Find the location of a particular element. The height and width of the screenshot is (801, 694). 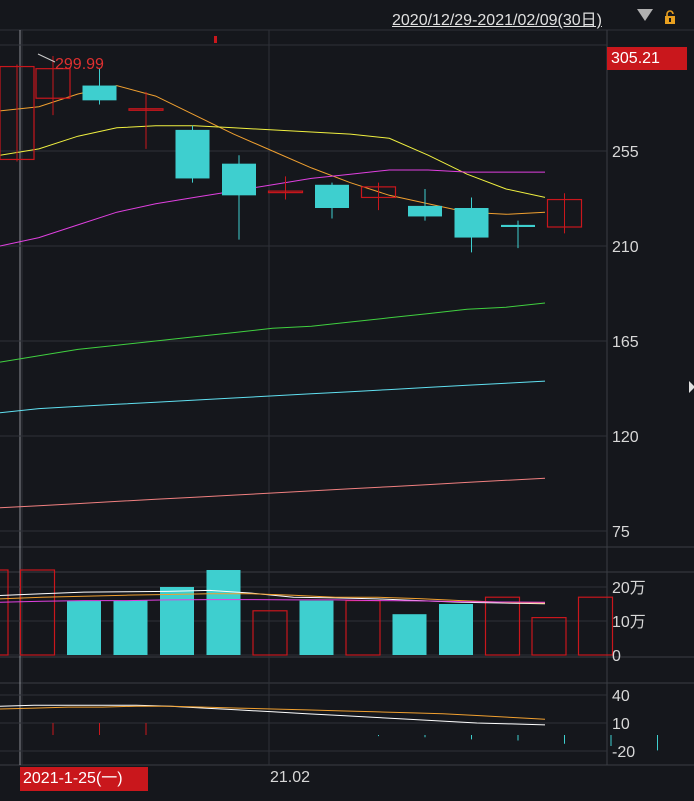

y-tick-label: 165 is located at coordinates (625, 342).